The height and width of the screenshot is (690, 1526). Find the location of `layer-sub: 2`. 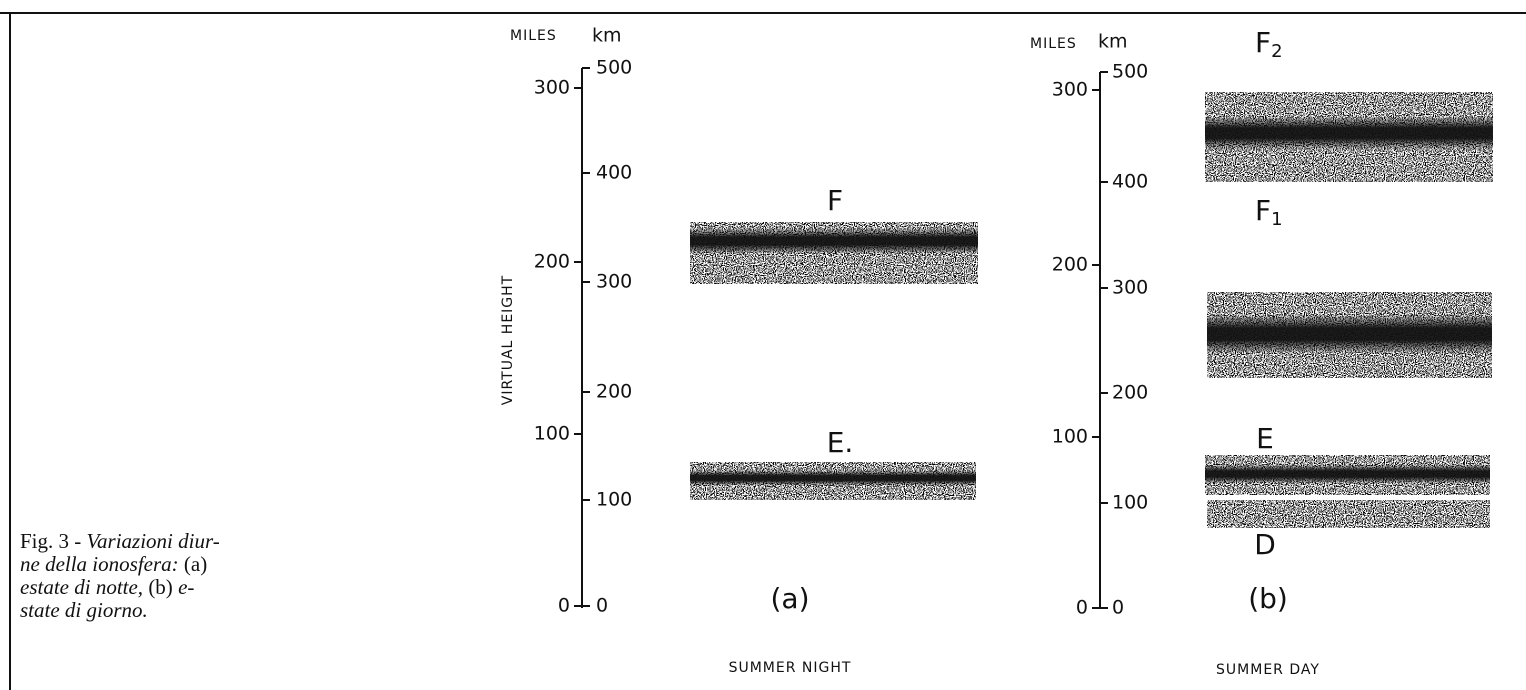

layer-sub: 2 is located at coordinates (1276, 51).